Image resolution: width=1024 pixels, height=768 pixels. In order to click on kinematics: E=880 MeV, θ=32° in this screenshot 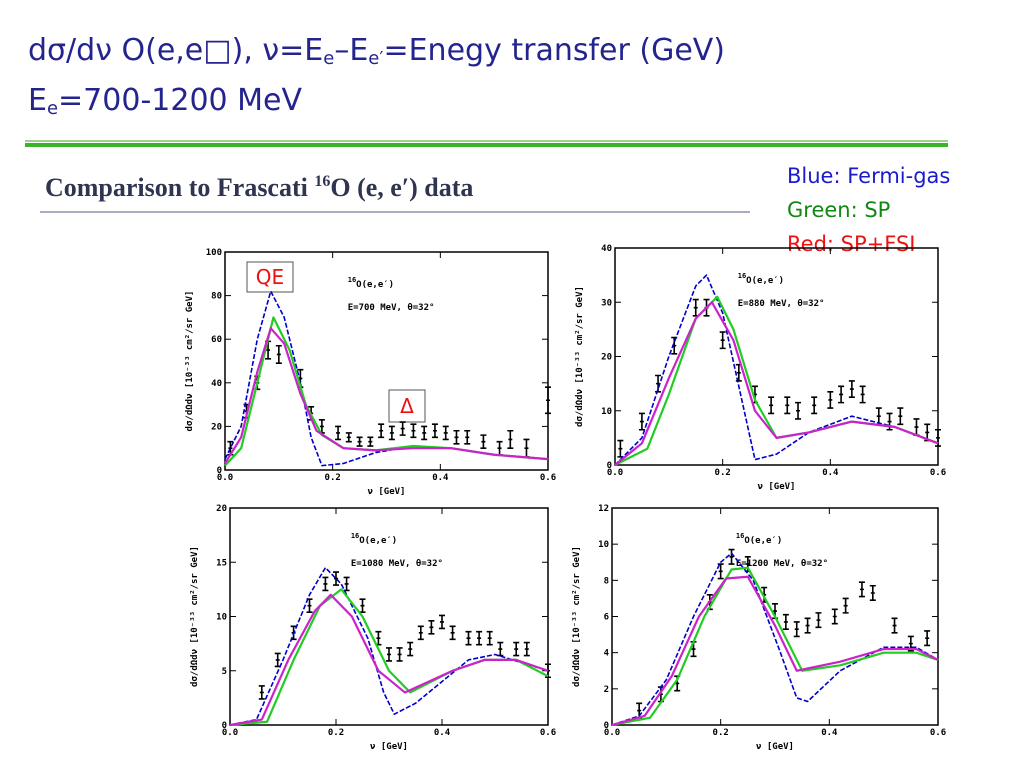, I will do `click(781, 304)`.